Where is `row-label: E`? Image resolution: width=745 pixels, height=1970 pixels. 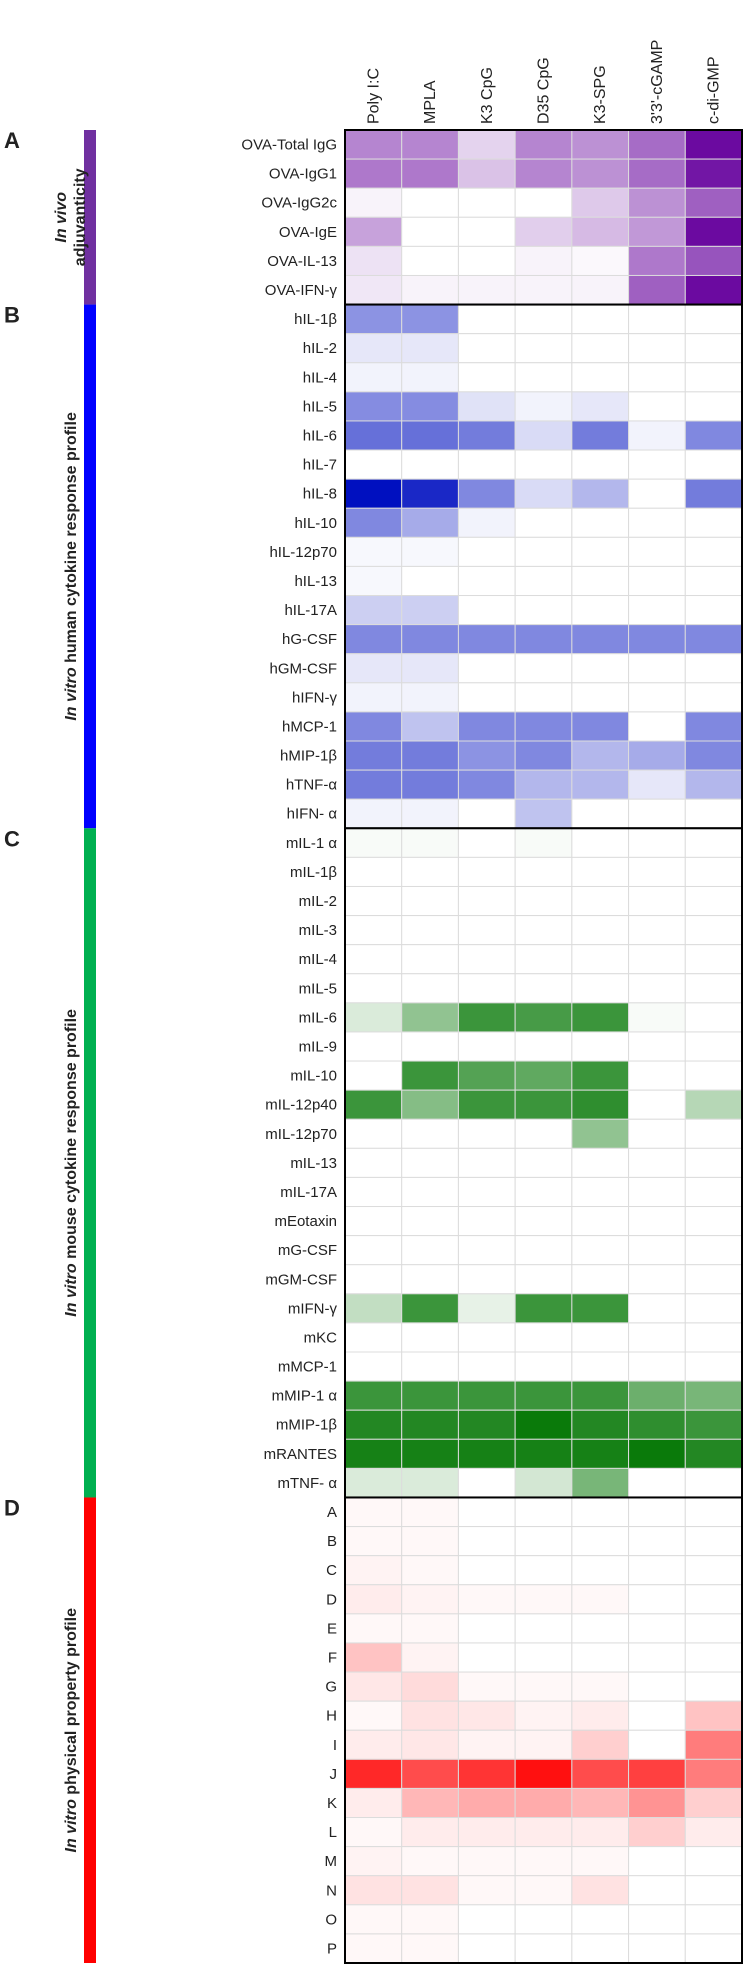
row-label: E is located at coordinates (332, 1628).